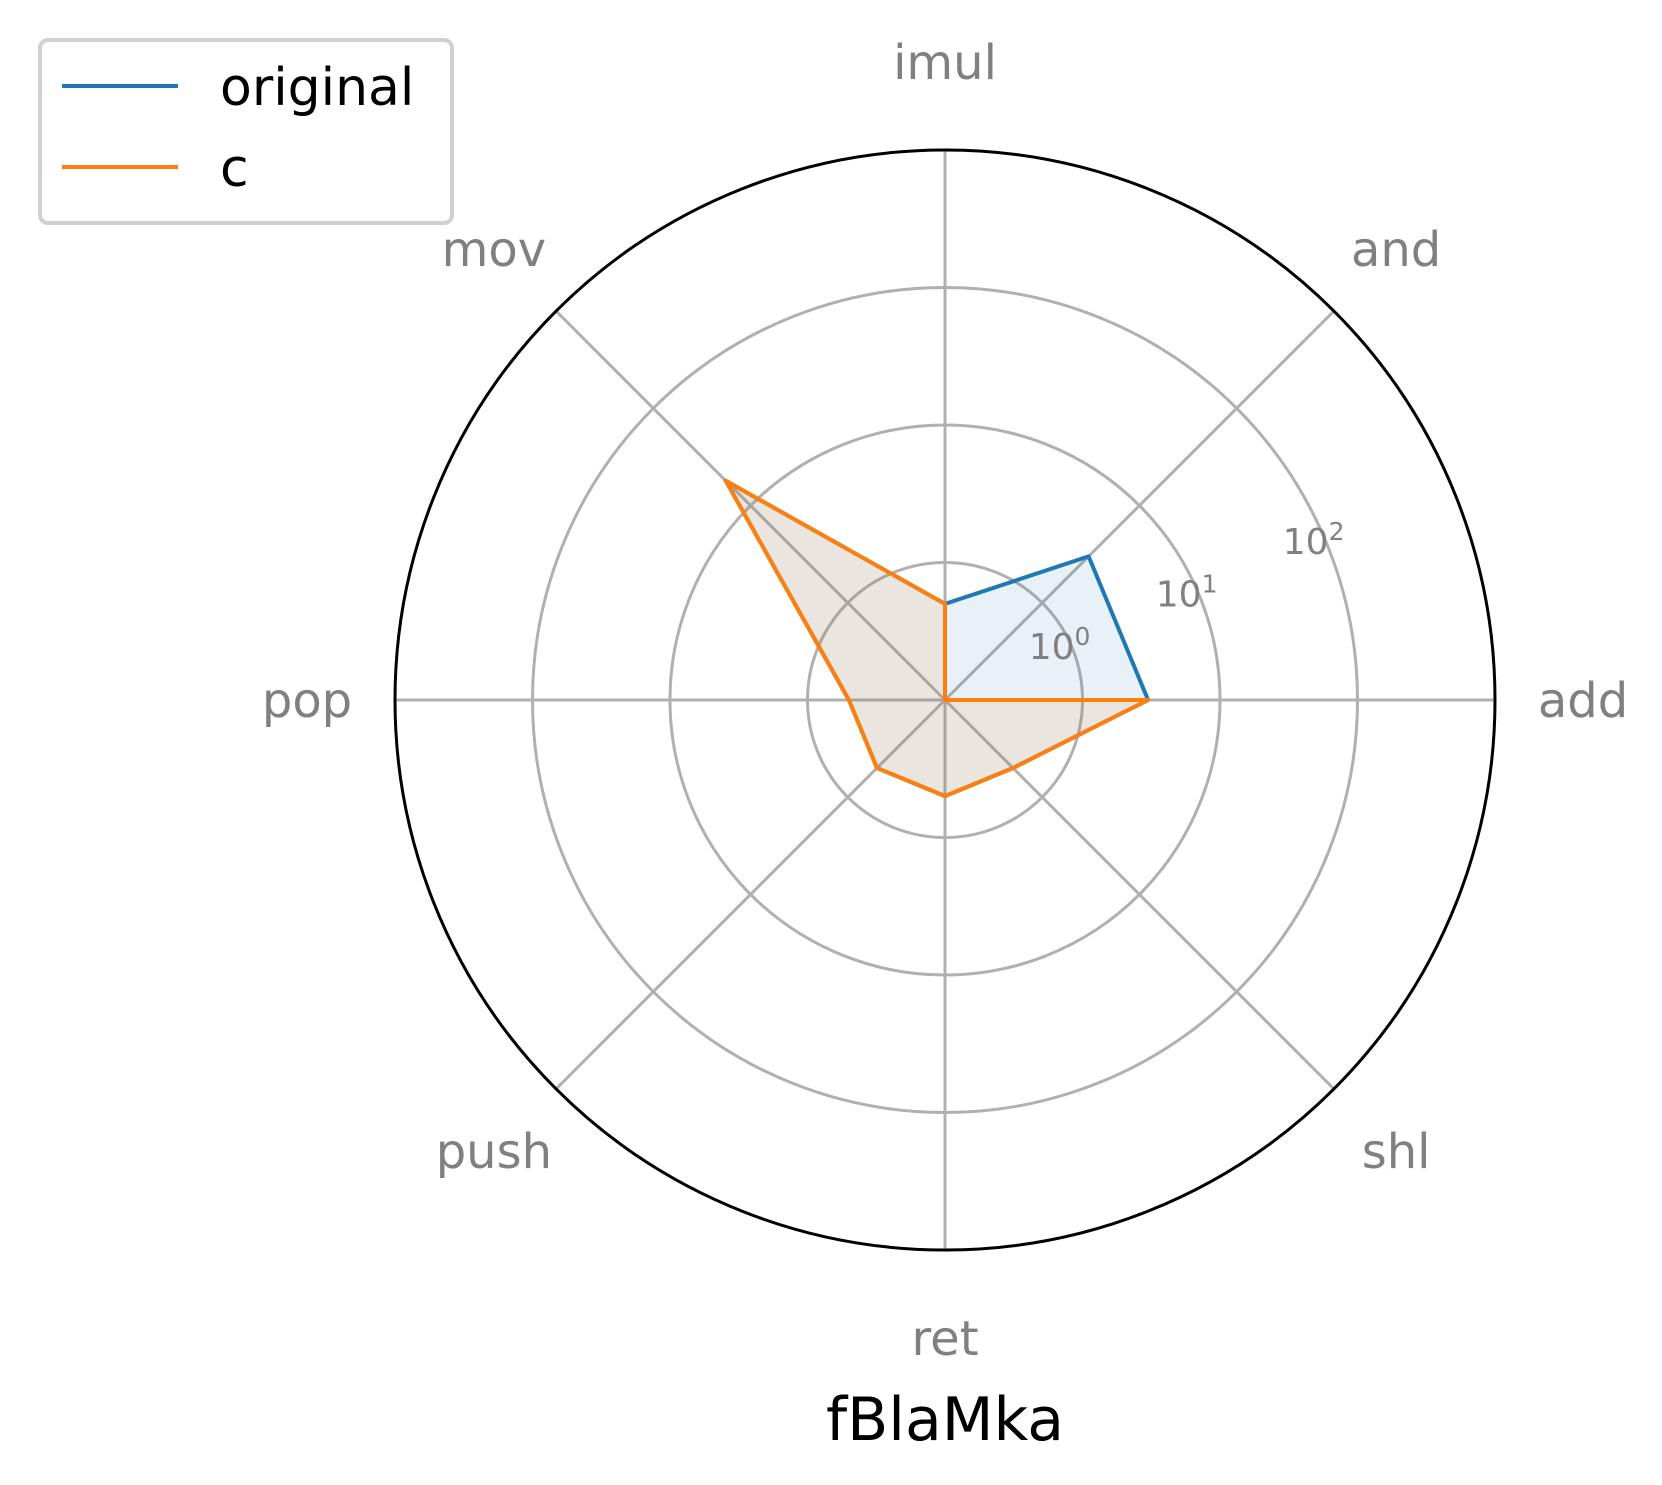 This screenshot has height=1485, width=1662. What do you see at coordinates (1060, 645) in the screenshot?
I see `radial-tick-label: 100` at bounding box center [1060, 645].